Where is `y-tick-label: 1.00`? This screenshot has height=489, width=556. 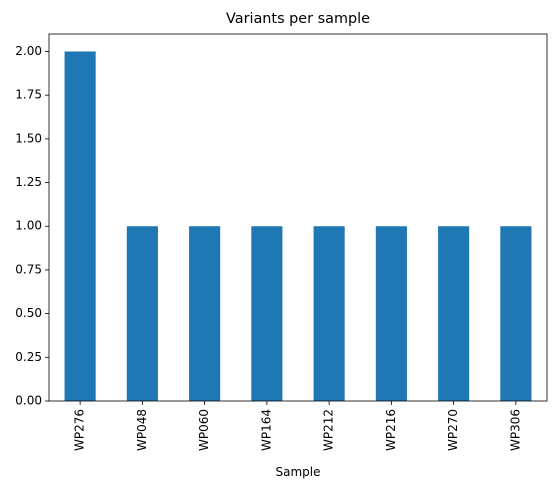
y-tick-label: 1.00 is located at coordinates (28, 226).